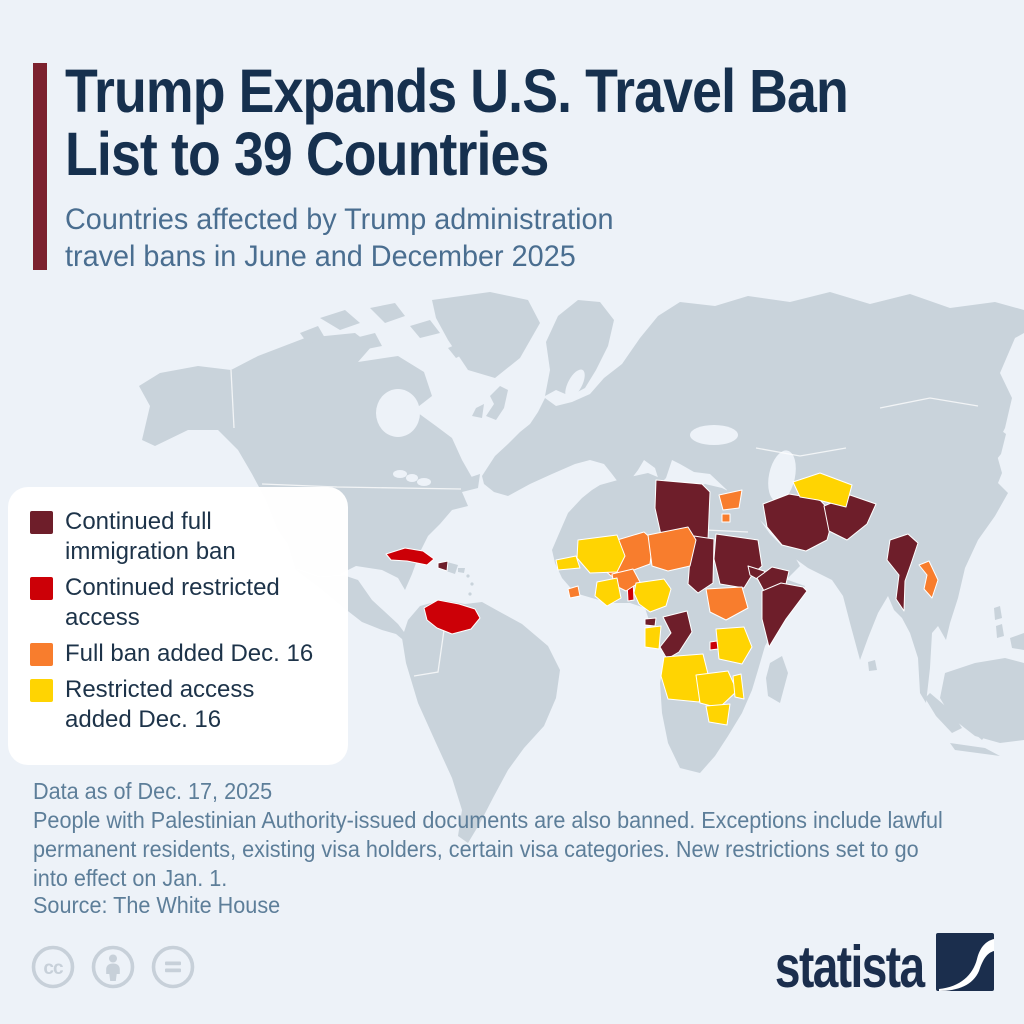 The image size is (1024, 1024). What do you see at coordinates (398, 413) in the screenshot?
I see `hudson-bay` at bounding box center [398, 413].